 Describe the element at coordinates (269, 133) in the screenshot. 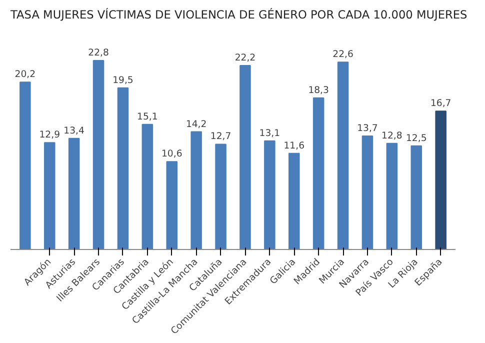

I see `data-label: 13,1` at that location.